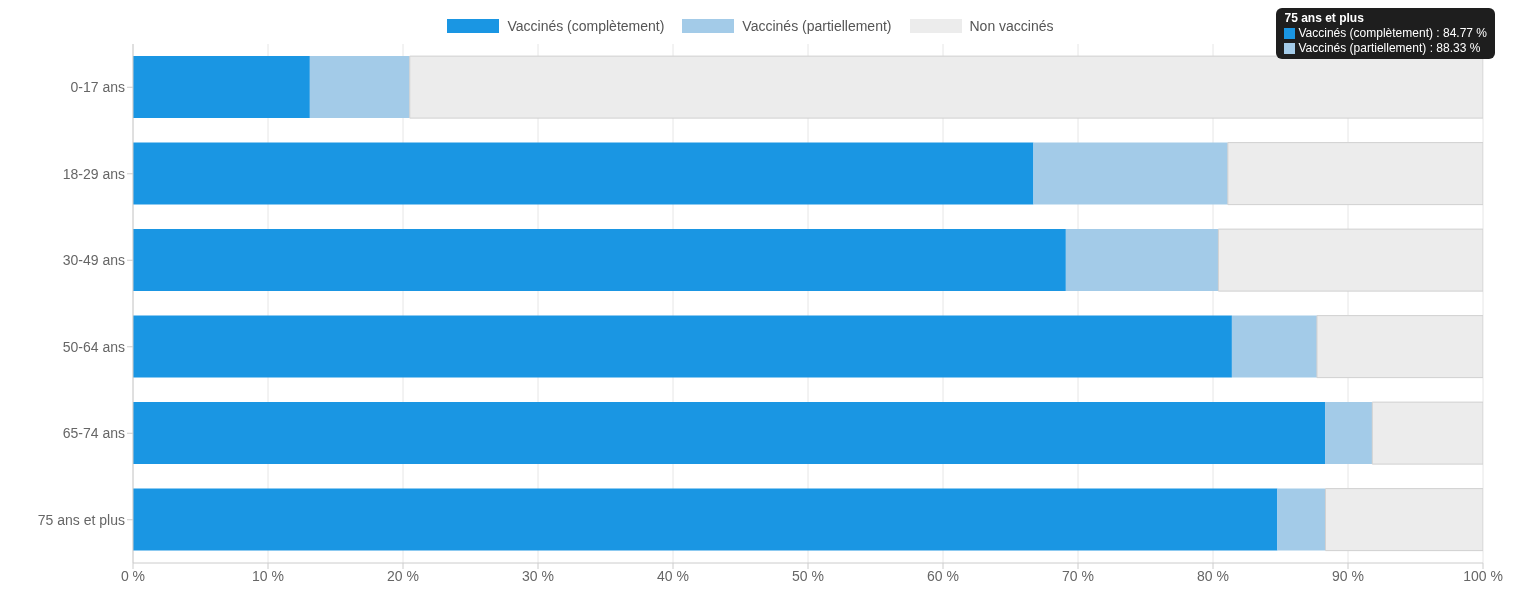 Image resolution: width=1515 pixels, height=610 pixels. I want to click on y-tick-label: 18-29 ans, so click(93, 173).